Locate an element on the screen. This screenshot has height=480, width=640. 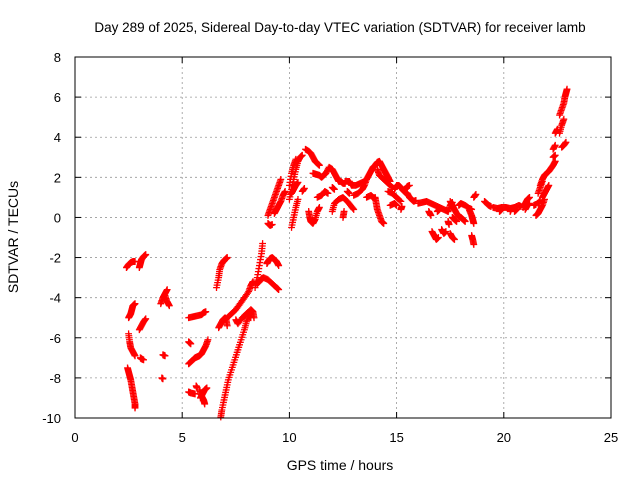
x-tick-label: 20 is located at coordinates (504, 437).